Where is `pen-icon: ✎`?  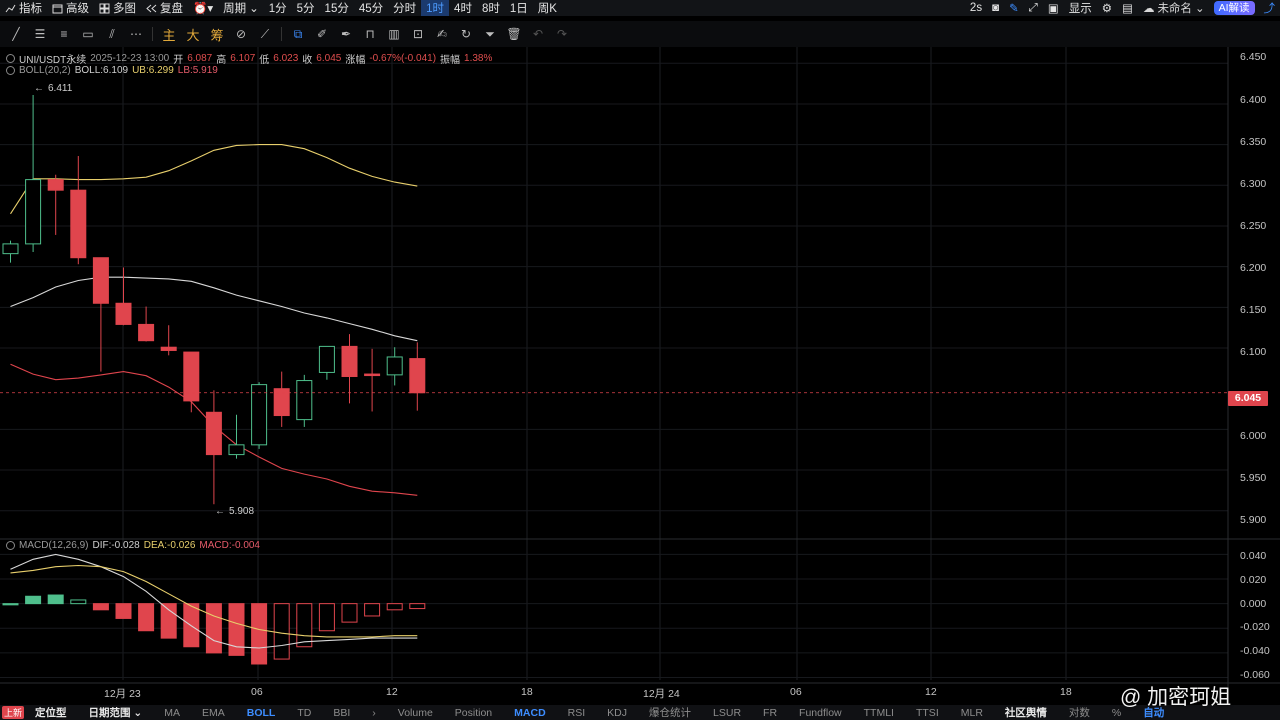 pen-icon: ✎ is located at coordinates (1014, 9).